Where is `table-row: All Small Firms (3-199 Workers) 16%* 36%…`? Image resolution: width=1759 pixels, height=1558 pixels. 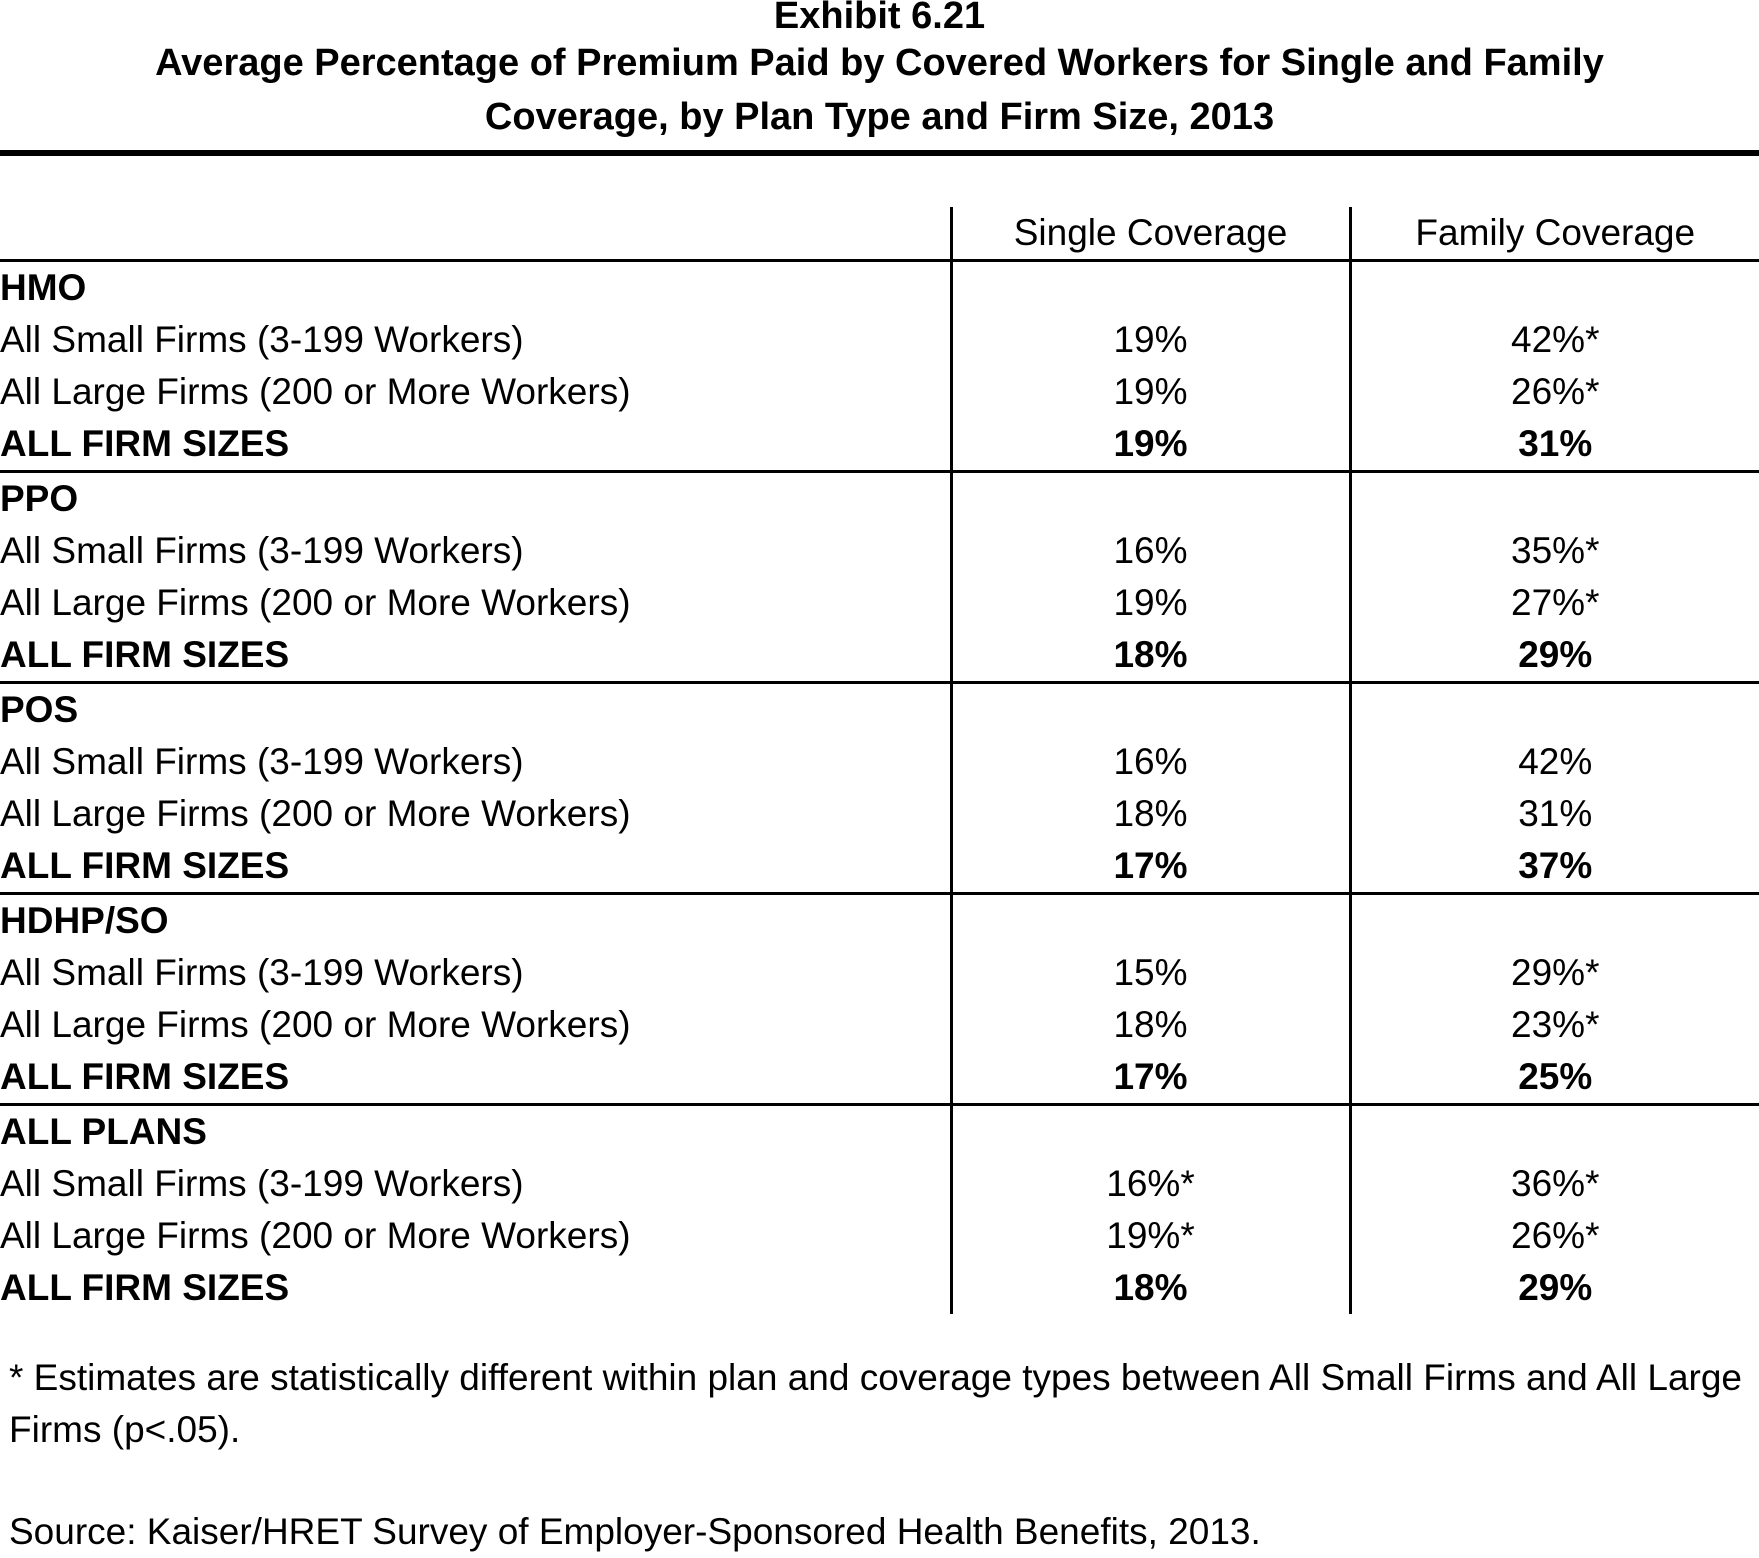 table-row: All Small Firms (3-199 Workers) 16%* 36%… is located at coordinates (879, 1184).